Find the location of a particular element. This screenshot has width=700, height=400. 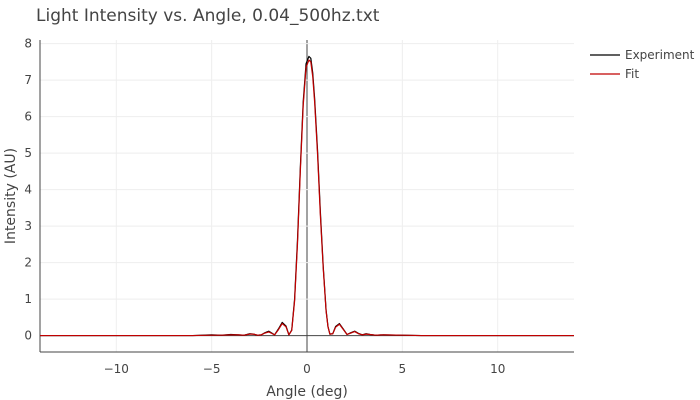

legend: Experiment Fit is located at coordinates (642, 64).